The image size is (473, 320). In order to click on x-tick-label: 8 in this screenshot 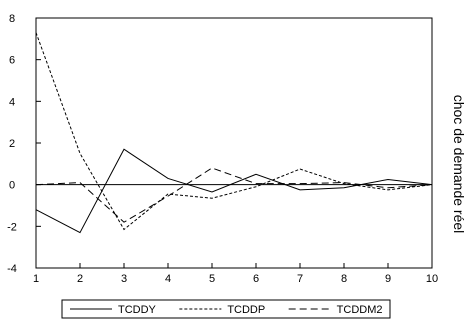, I will do `click(344, 279)`.